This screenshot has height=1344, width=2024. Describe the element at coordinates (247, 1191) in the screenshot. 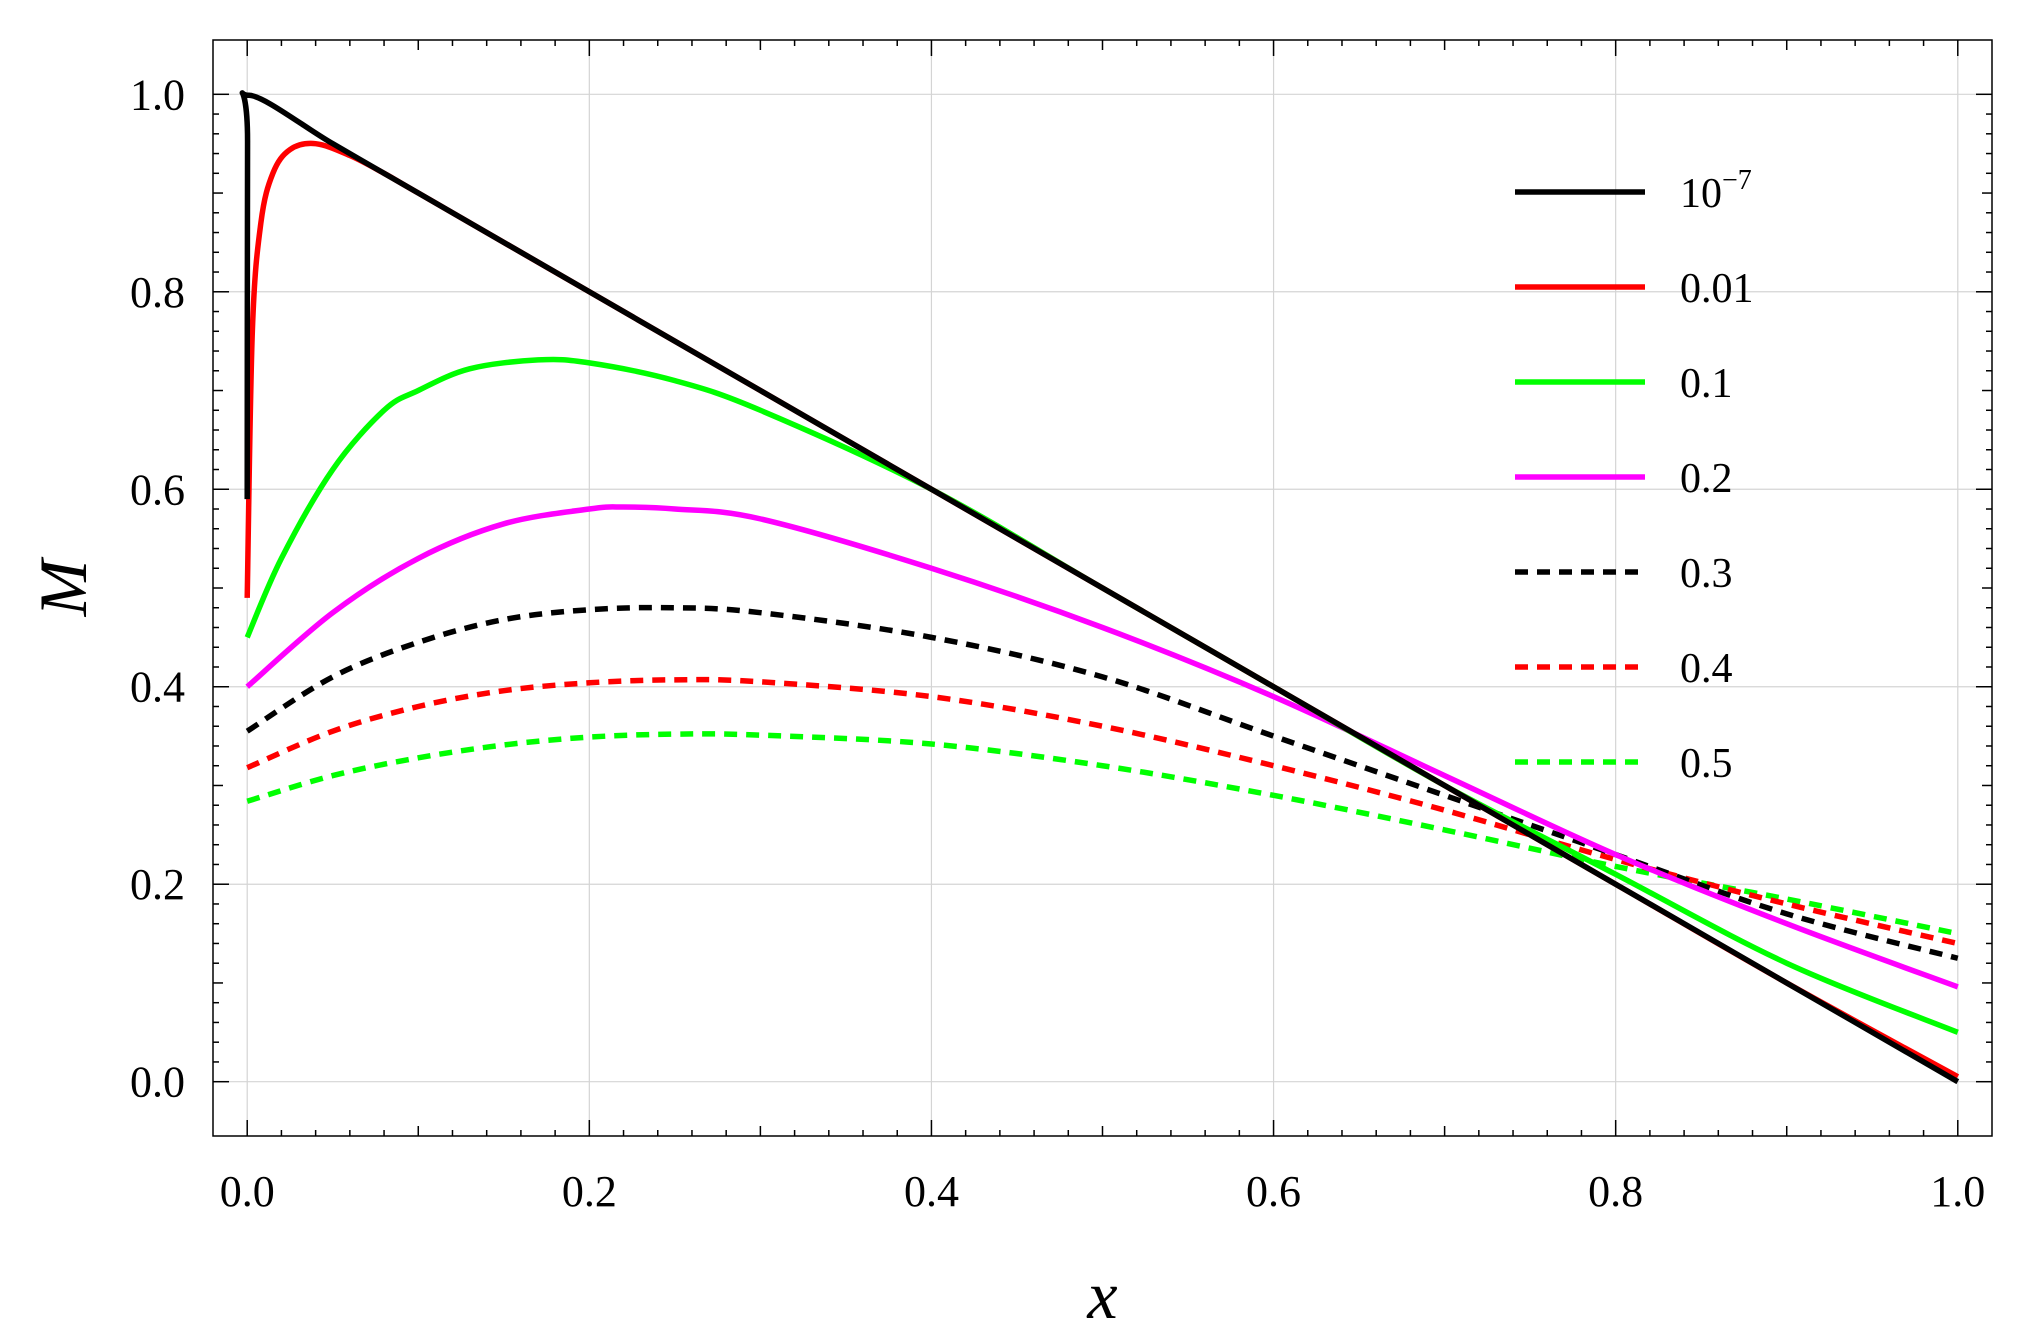

I see `x-tick-label: 0.0` at that location.